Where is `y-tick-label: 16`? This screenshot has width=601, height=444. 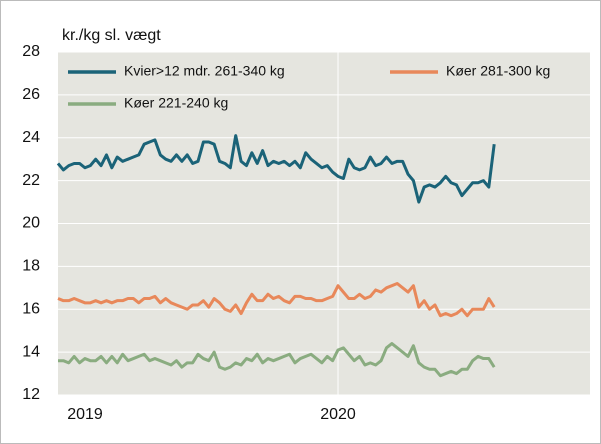
y-tick-label: 16 is located at coordinates (31, 308).